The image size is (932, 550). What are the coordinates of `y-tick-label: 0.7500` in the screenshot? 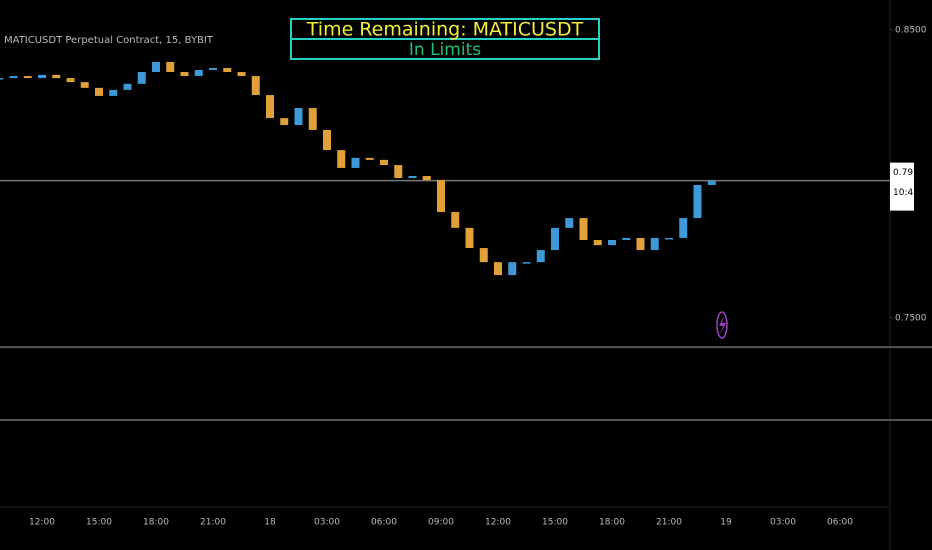 It's located at (911, 319).